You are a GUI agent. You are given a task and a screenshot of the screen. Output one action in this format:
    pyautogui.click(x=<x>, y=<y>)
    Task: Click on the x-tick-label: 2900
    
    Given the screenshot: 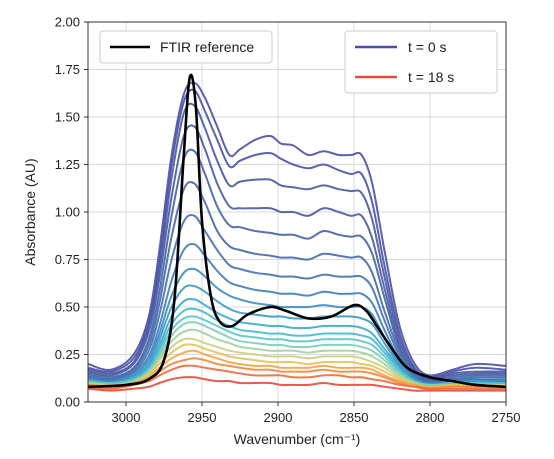 What is the action you would take?
    pyautogui.click(x=278, y=417)
    